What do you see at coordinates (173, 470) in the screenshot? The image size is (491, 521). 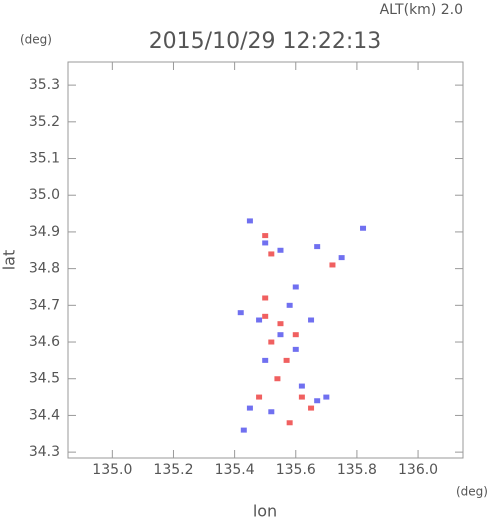 I see `x-tick-label: 135.2` at bounding box center [173, 470].